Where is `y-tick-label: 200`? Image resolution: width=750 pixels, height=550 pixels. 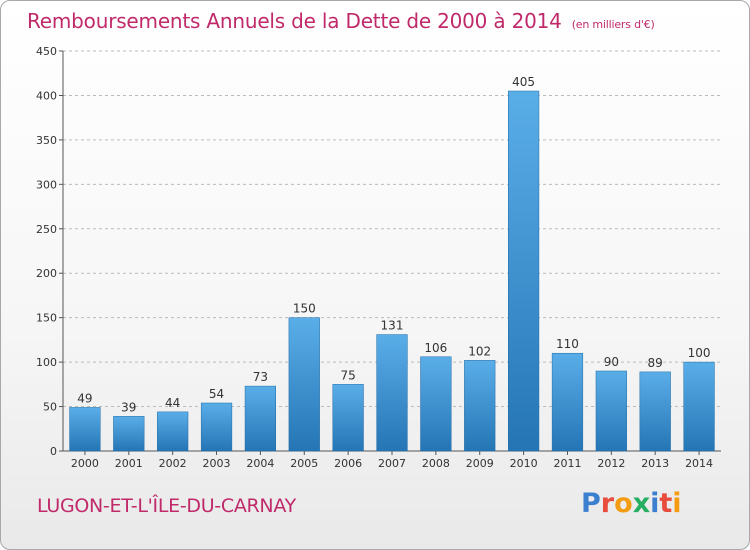 y-tick-label: 200 is located at coordinates (46, 273).